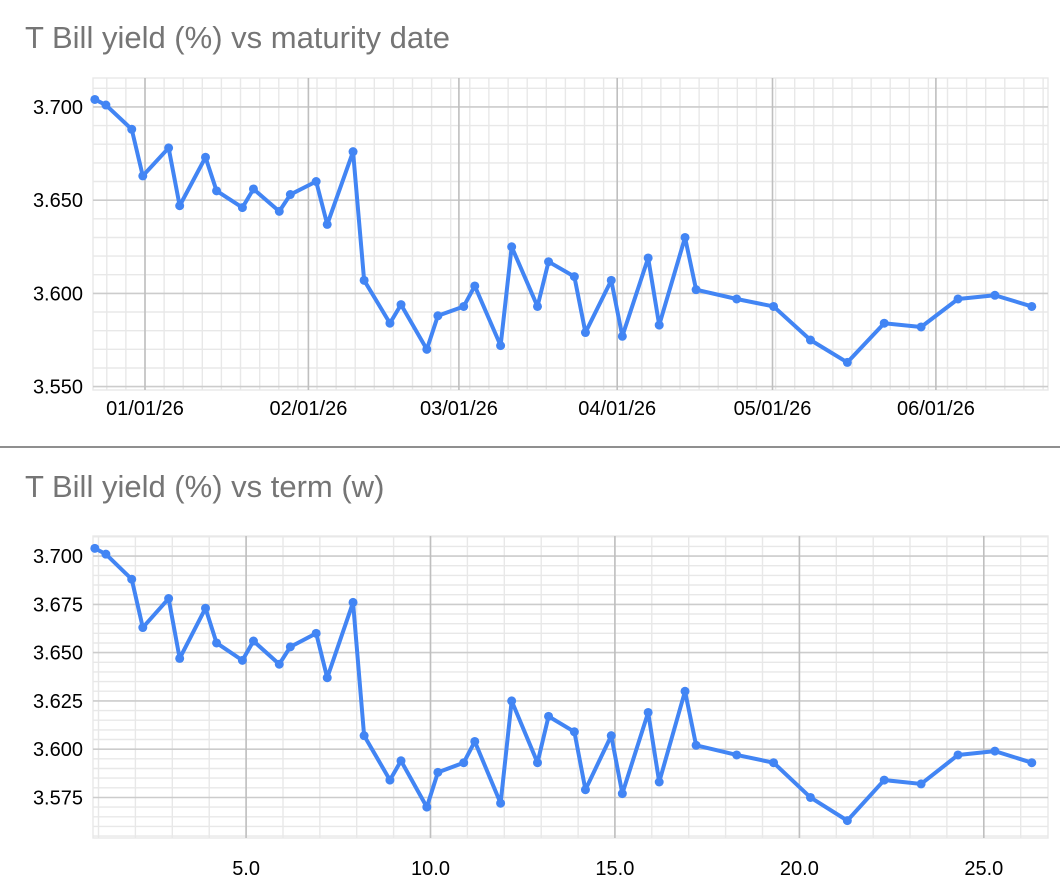 This screenshot has height=890, width=1060. Describe the element at coordinates (308, 409) in the screenshot. I see `x-tick-label: 02/01/26` at that location.